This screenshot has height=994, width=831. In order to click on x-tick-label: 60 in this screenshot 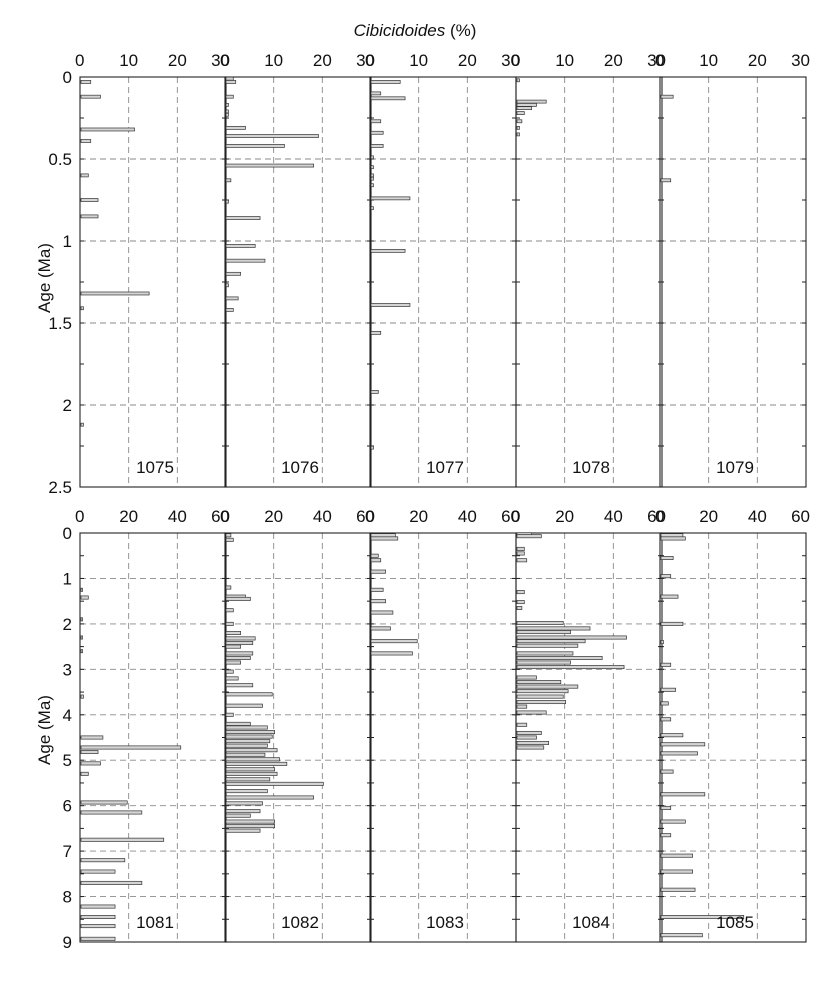, I will do `click(220, 516)`.